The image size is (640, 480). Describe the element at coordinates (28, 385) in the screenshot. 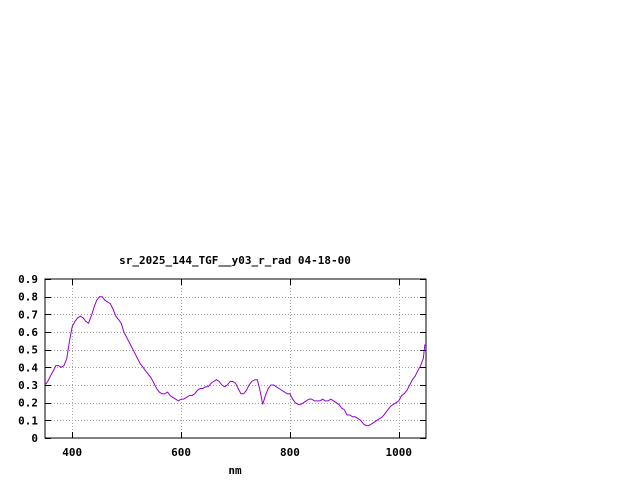

I see `y-tick-label: 0.3` at that location.